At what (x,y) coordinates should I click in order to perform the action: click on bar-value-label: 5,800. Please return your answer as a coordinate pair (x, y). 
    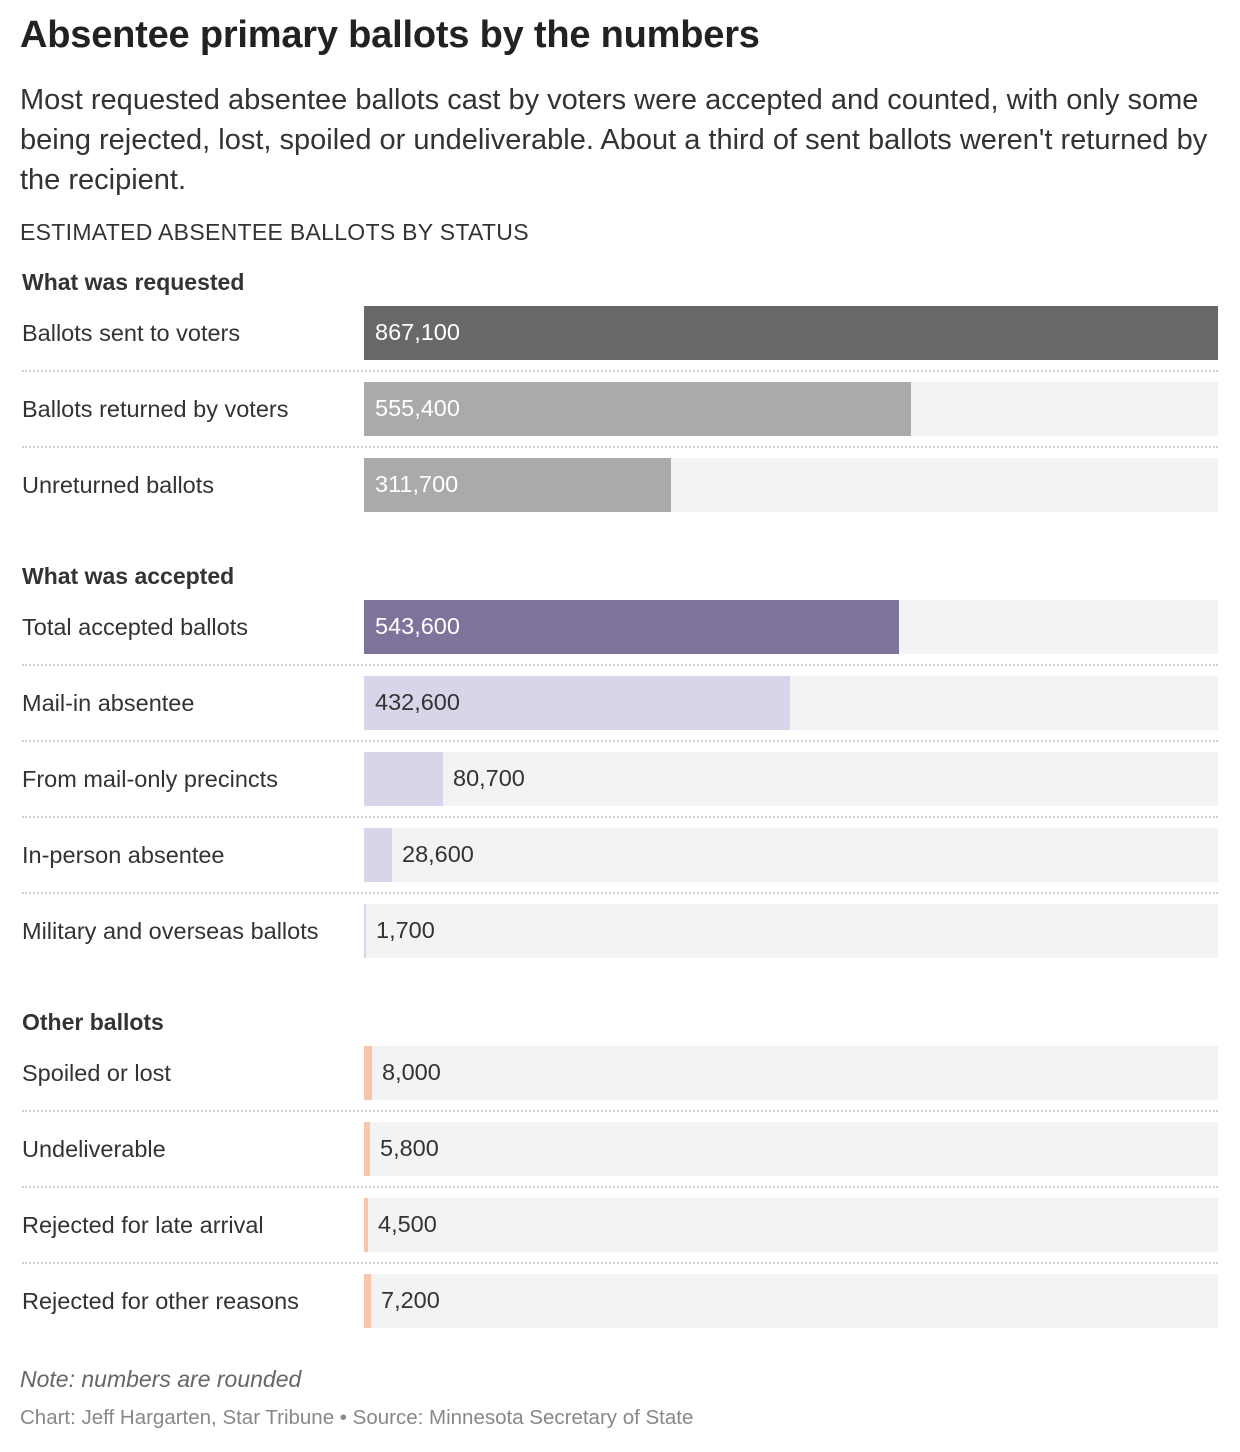
    Looking at the image, I should click on (409, 1148).